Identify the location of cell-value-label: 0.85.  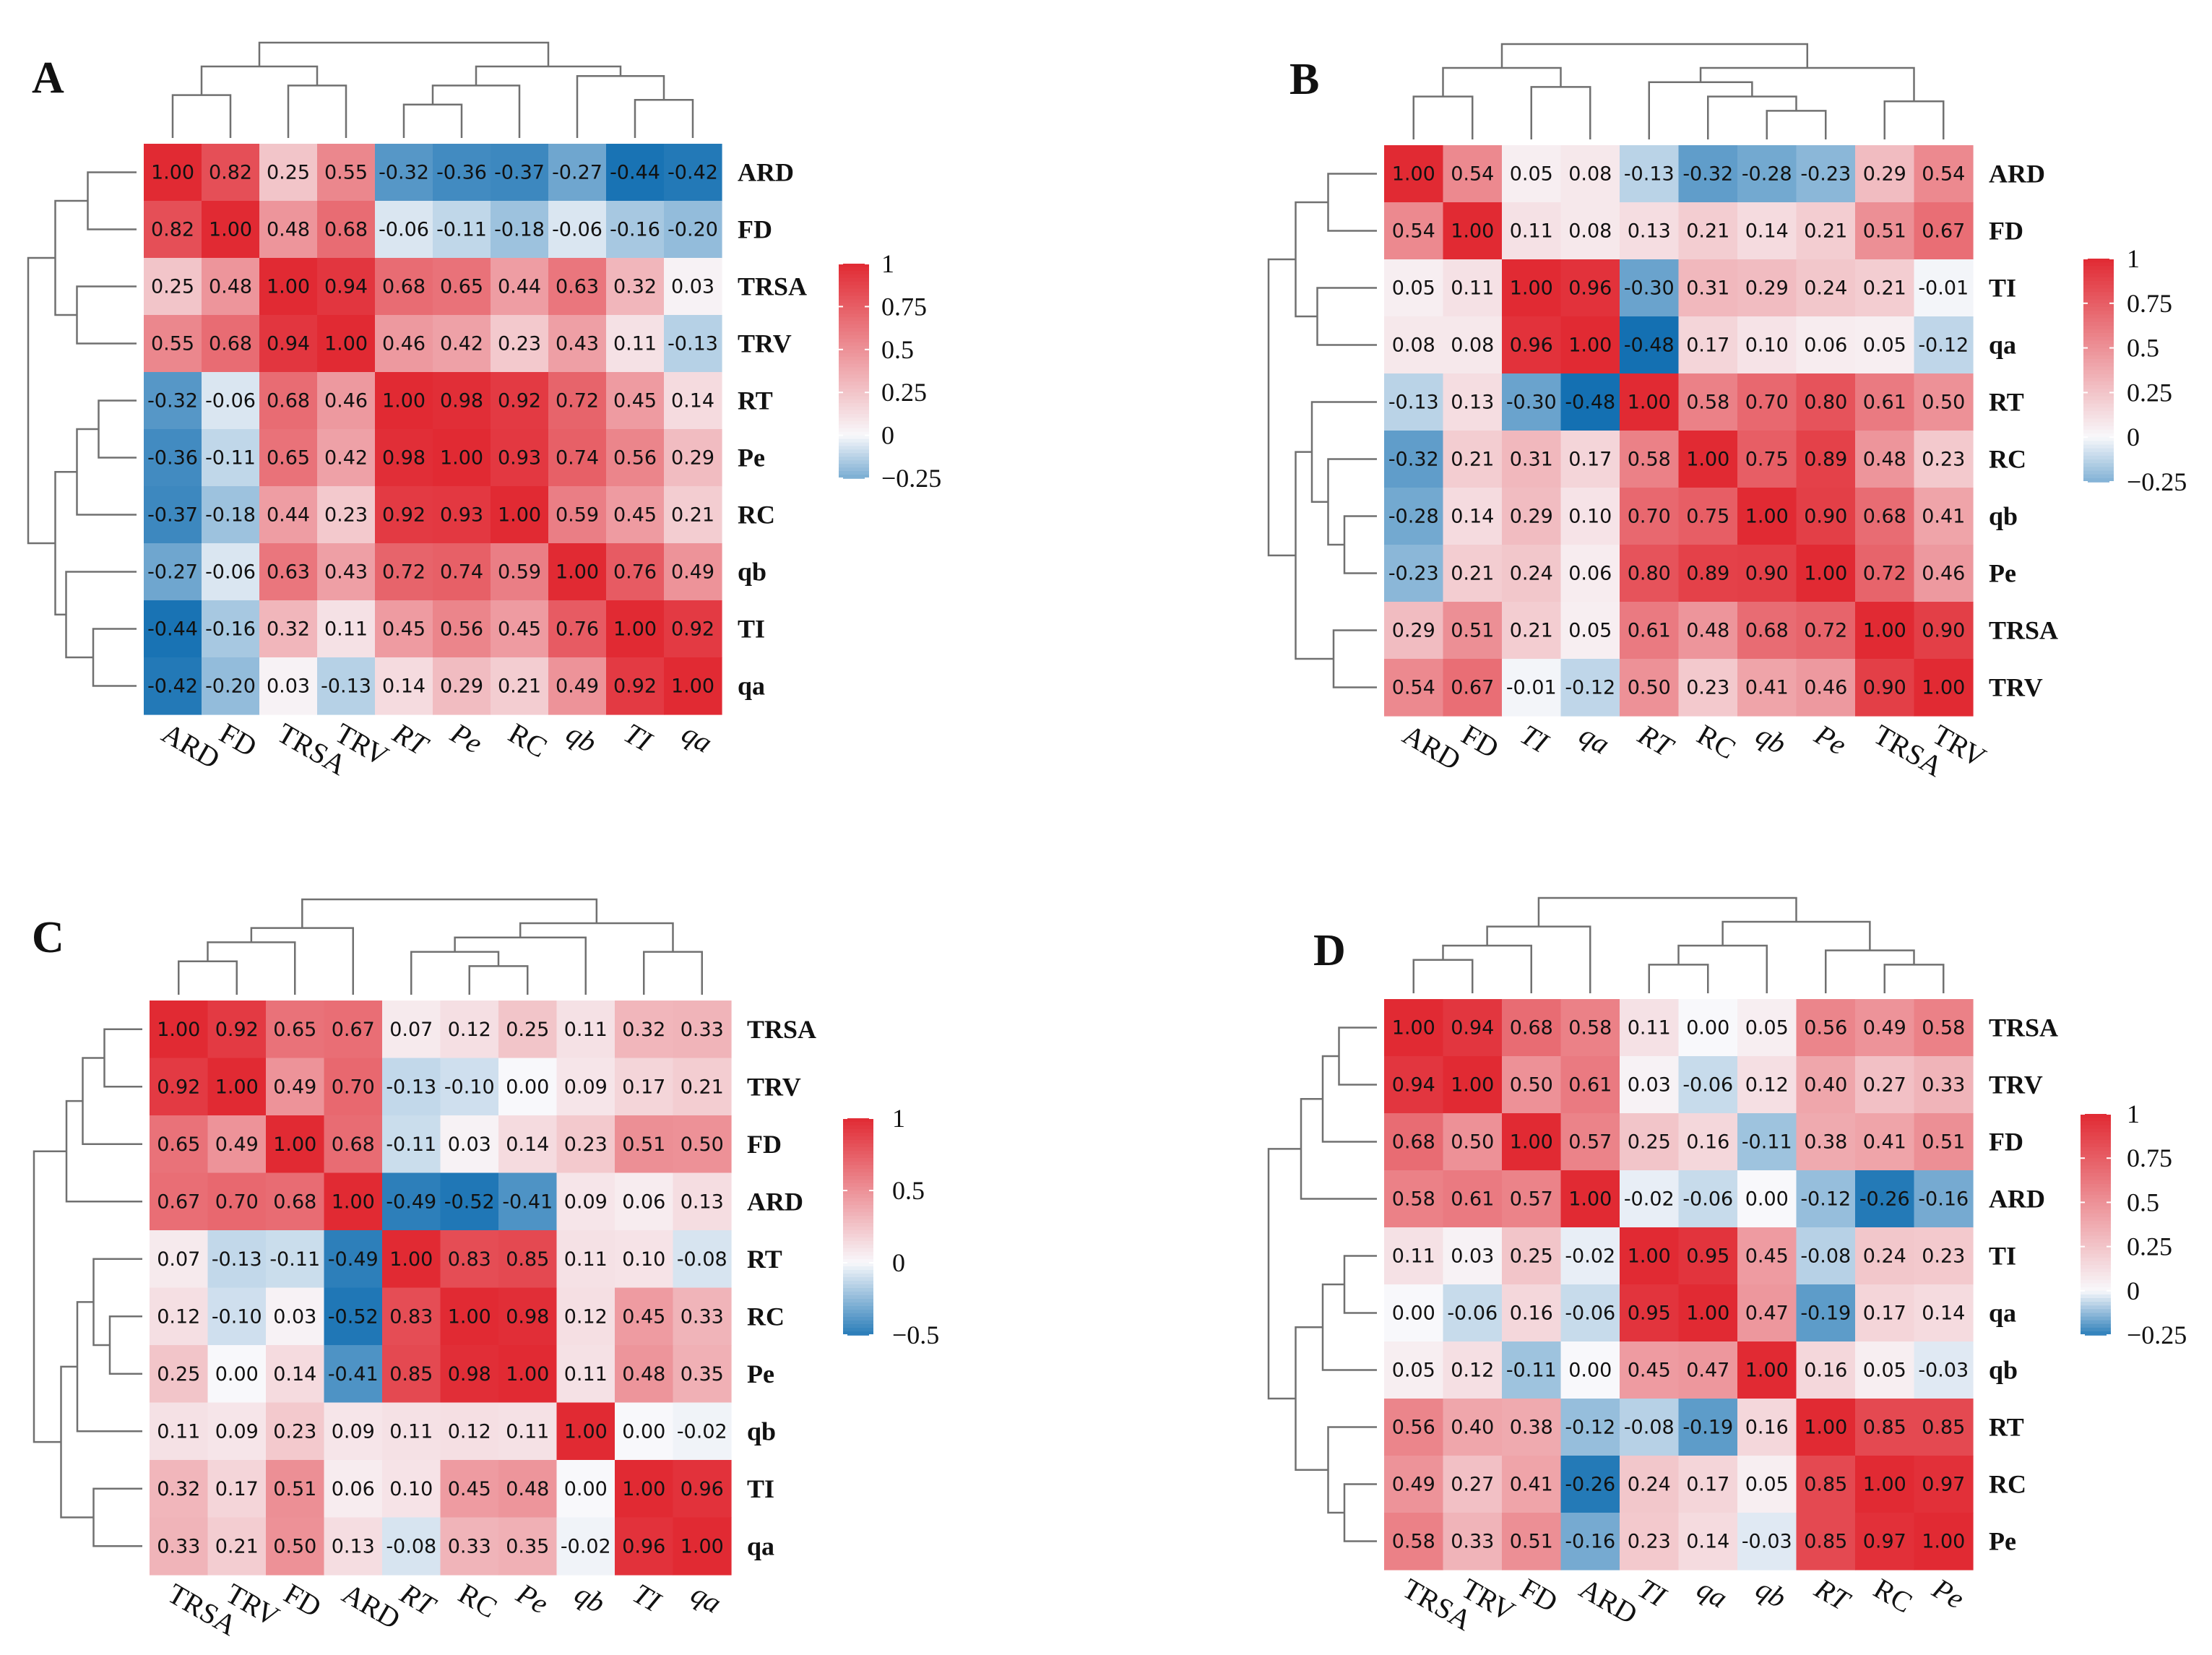
(527, 1260).